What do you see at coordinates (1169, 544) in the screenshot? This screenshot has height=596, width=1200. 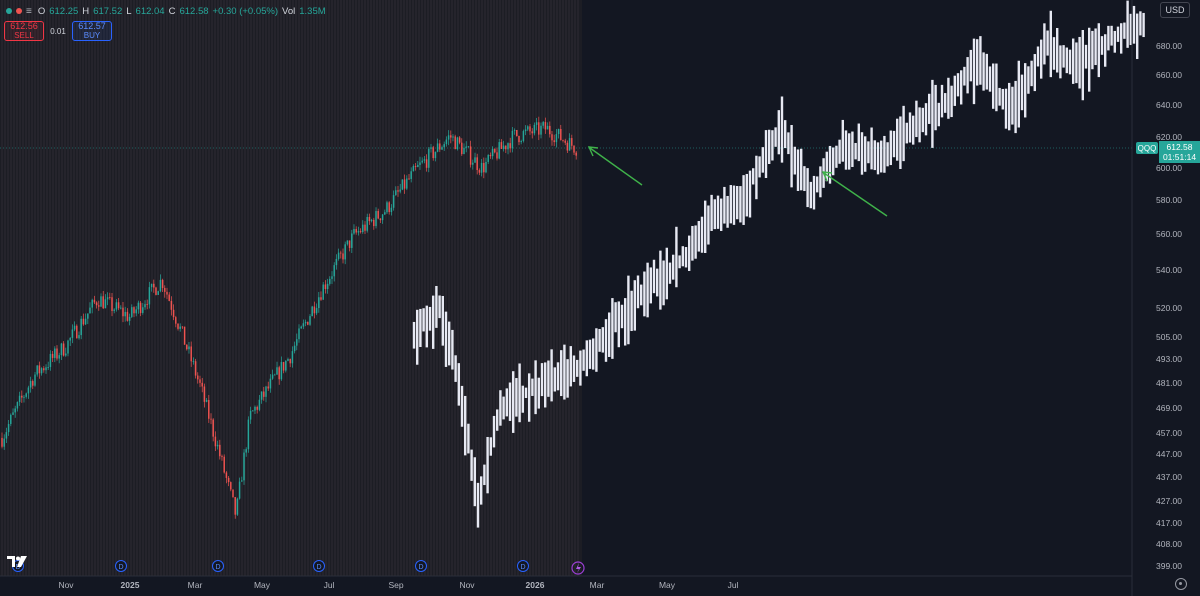 I see `price-tick-label: 408.00` at bounding box center [1169, 544].